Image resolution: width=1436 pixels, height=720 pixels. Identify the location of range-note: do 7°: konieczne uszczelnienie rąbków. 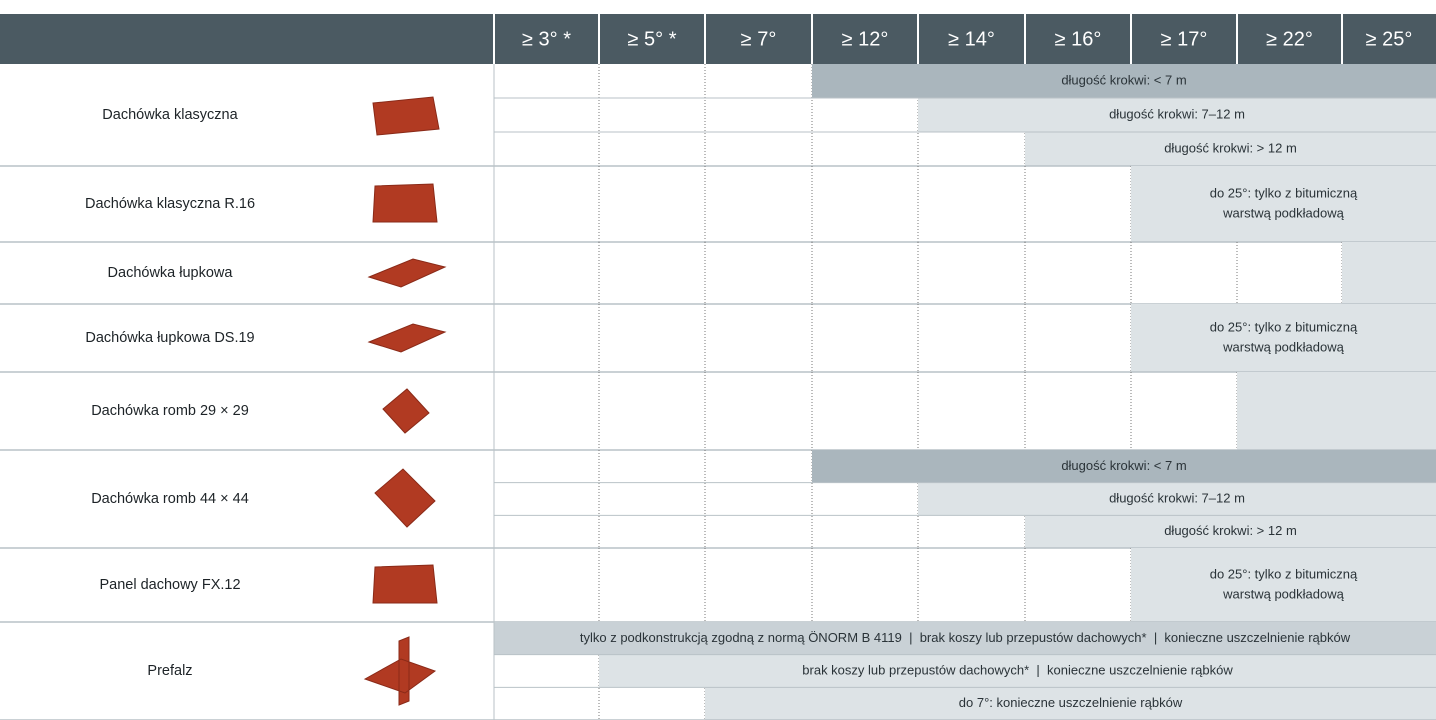
(1071, 702).